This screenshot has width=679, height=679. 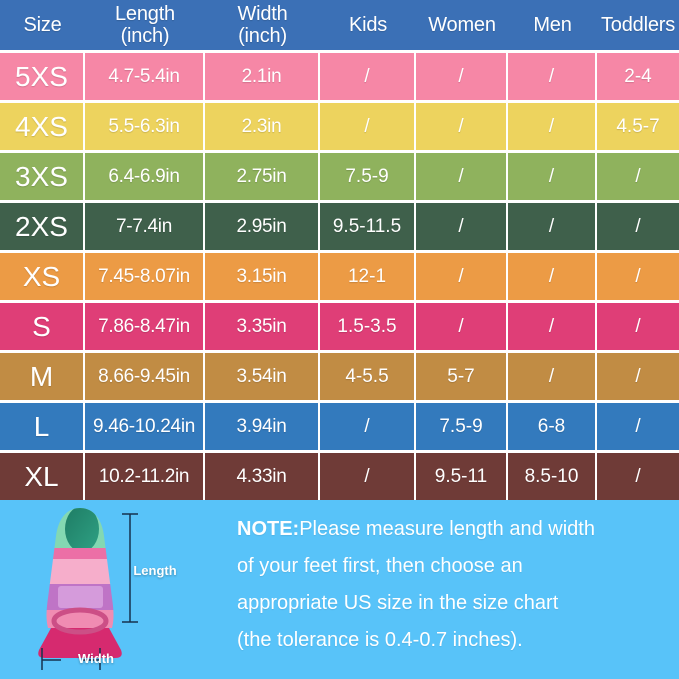 I want to click on cell-length: 9.46-10.24in, so click(x=145, y=426).